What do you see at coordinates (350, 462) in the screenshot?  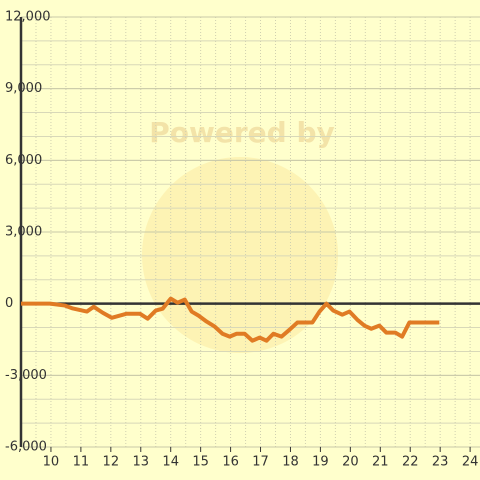 I see `x-tick-label: 20` at bounding box center [350, 462].